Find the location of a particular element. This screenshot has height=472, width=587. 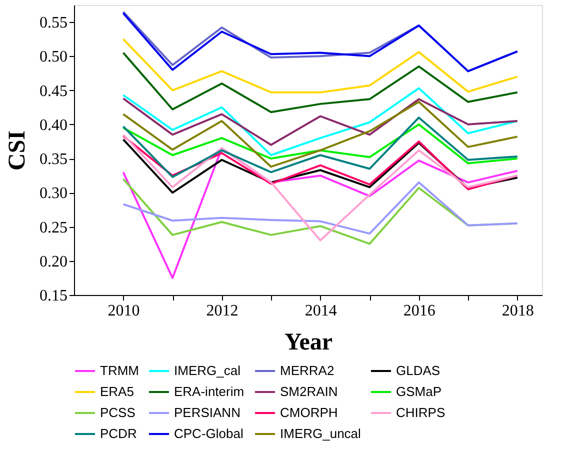

legend-label: CPC-Global is located at coordinates (209, 433).